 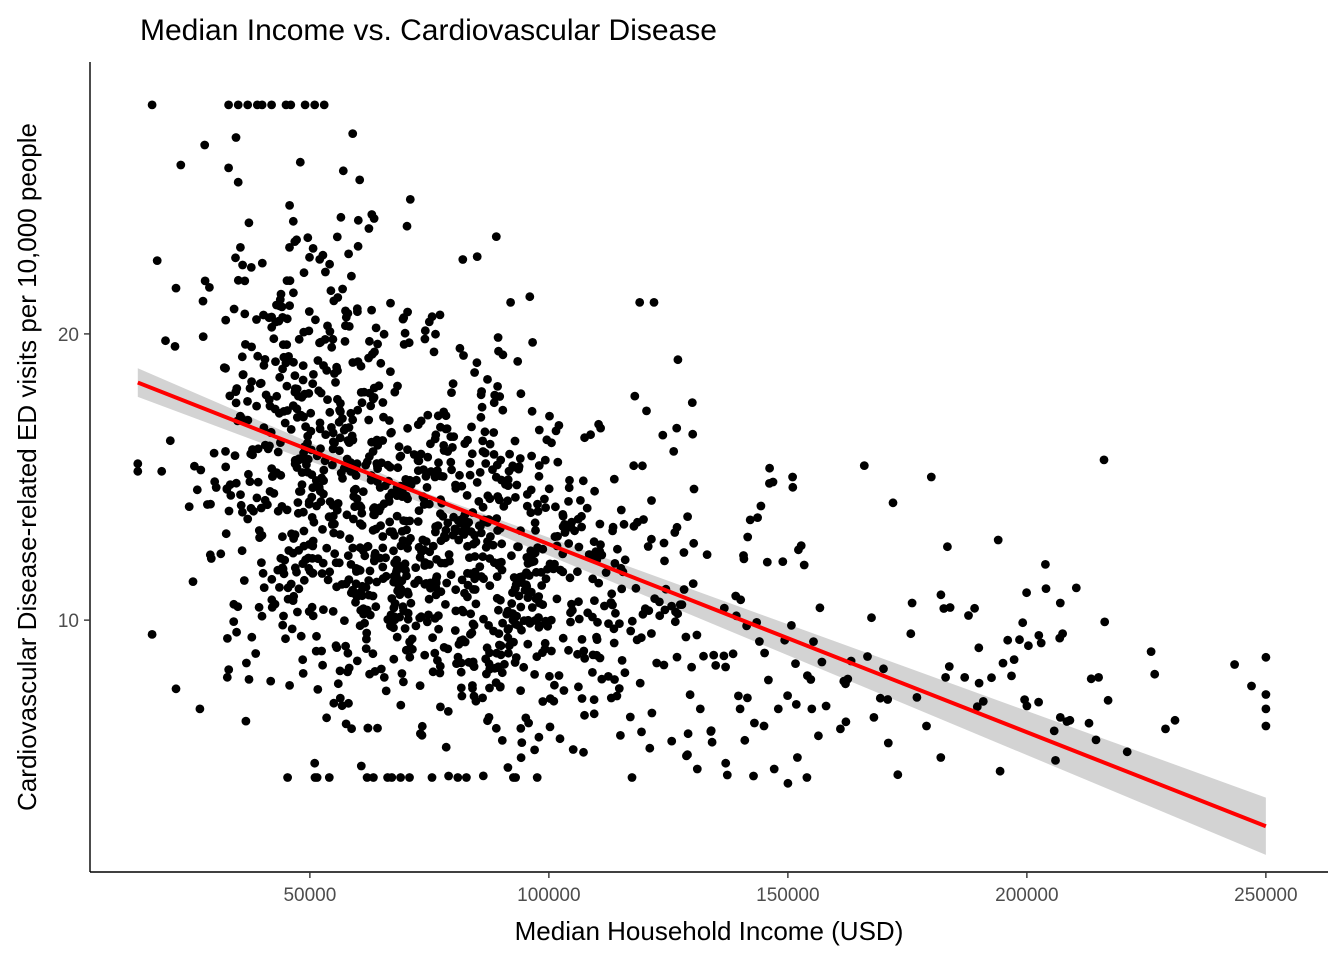 I want to click on x-axis-title: Median Household Income (USD), so click(x=709, y=931).